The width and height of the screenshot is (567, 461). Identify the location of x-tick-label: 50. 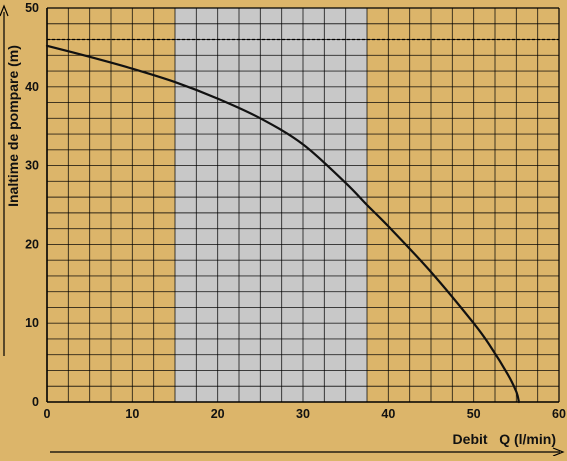
(474, 414).